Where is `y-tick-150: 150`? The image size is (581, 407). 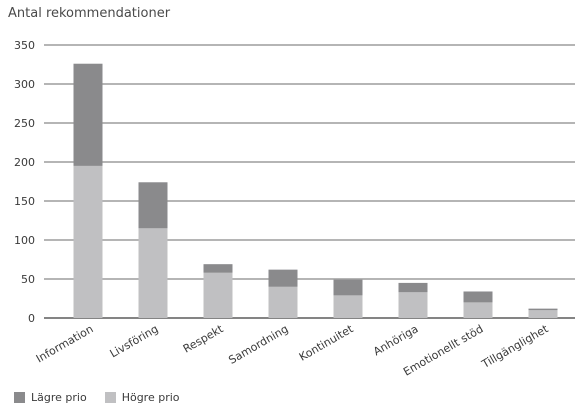
y-tick-150: 150 is located at coordinates (24, 201).